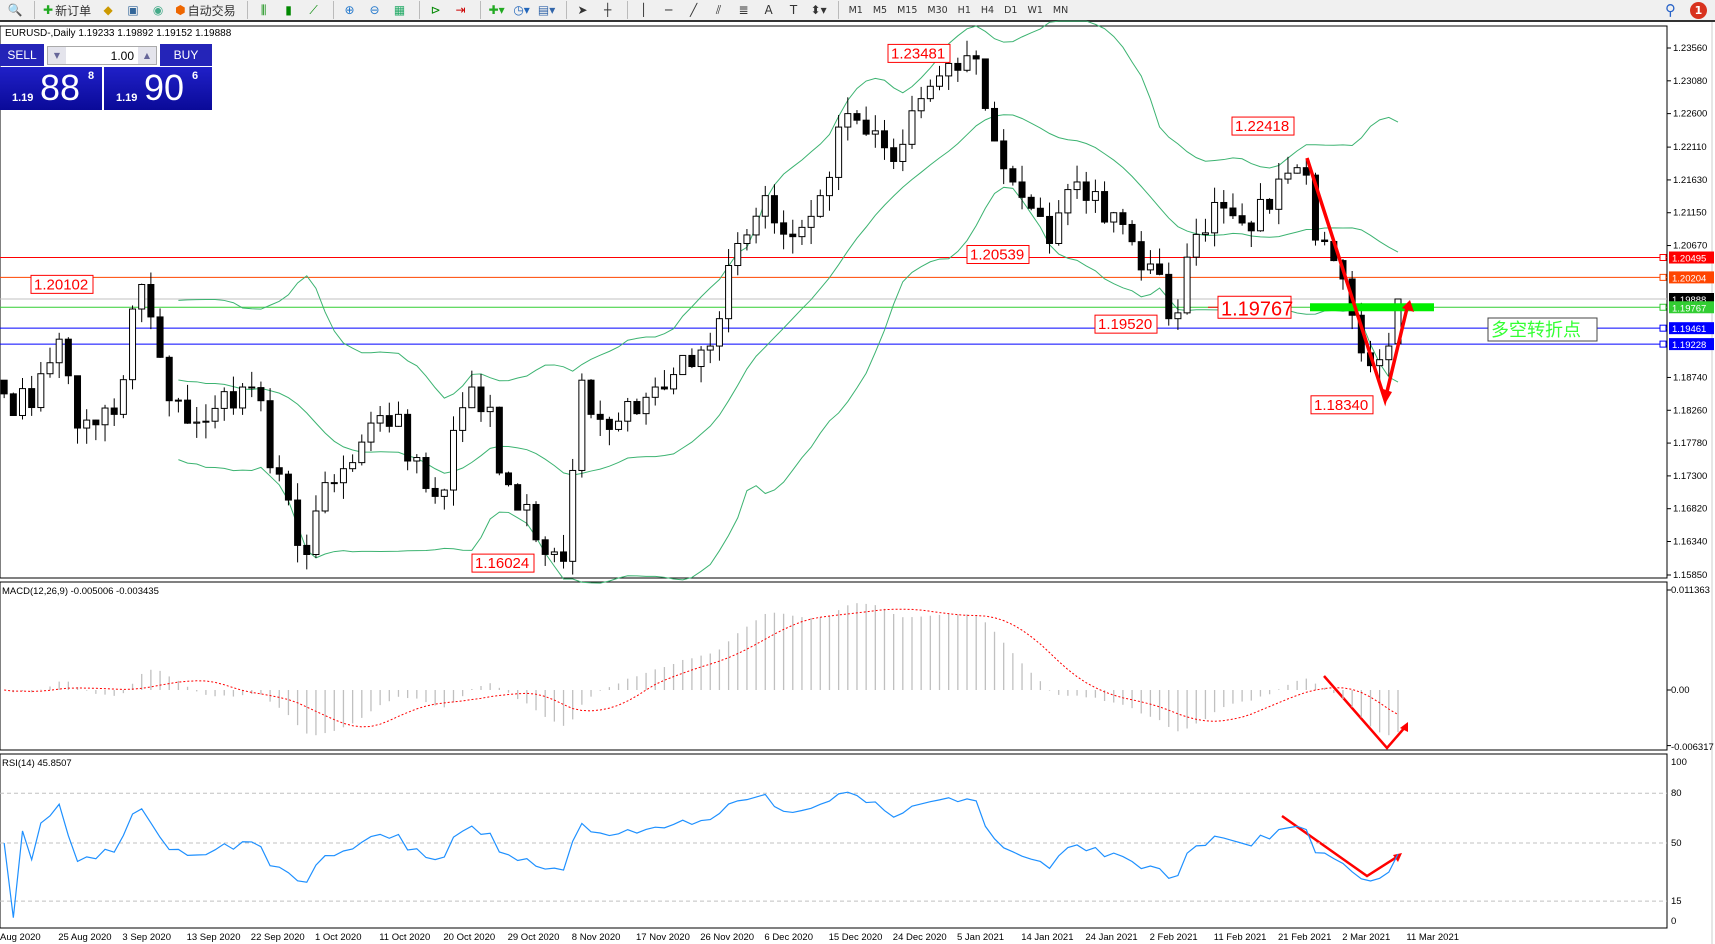  I want to click on timeframe-h4: H4, so click(987, 10).